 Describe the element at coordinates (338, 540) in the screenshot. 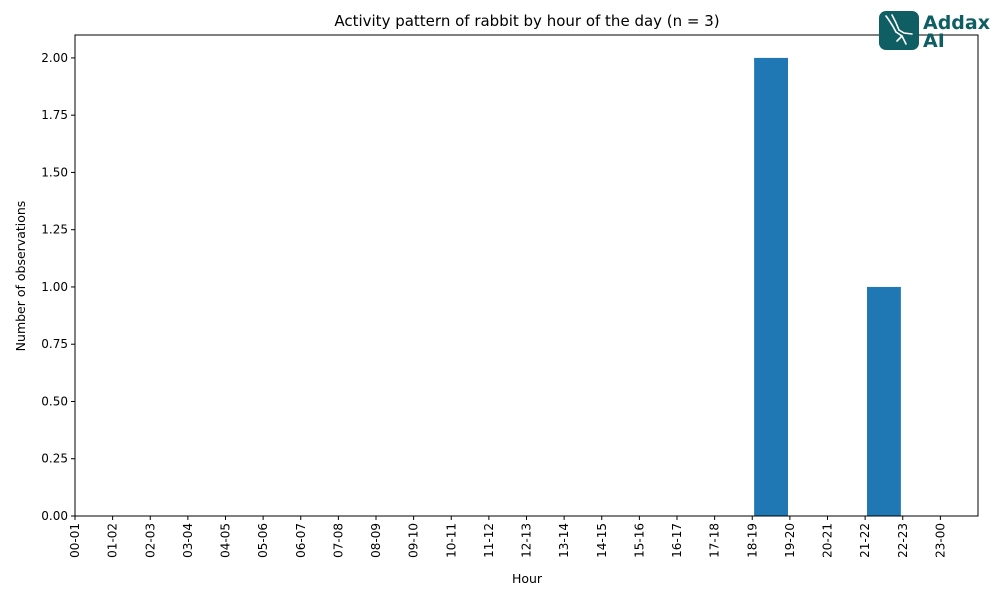

I see `x-tick-label: 07-08` at that location.